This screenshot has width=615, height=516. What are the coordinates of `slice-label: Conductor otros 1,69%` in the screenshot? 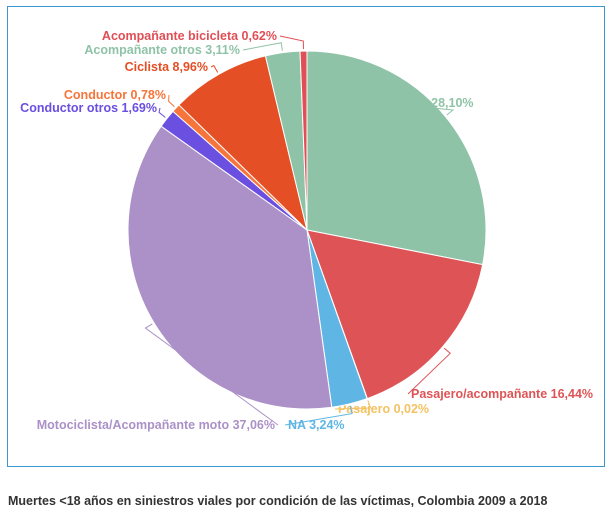 It's located at (88, 108).